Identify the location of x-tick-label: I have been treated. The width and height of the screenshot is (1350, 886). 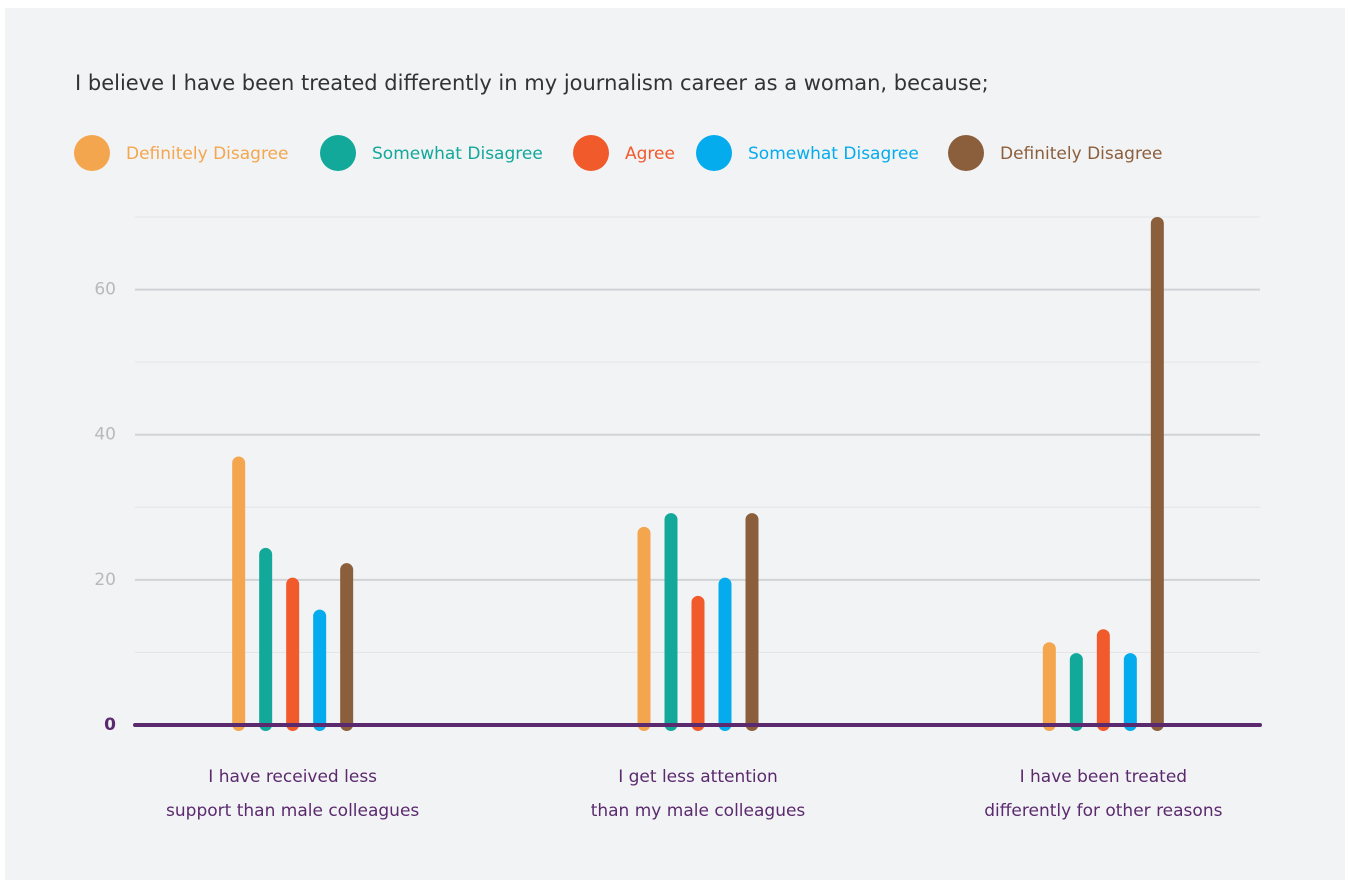
(1104, 777).